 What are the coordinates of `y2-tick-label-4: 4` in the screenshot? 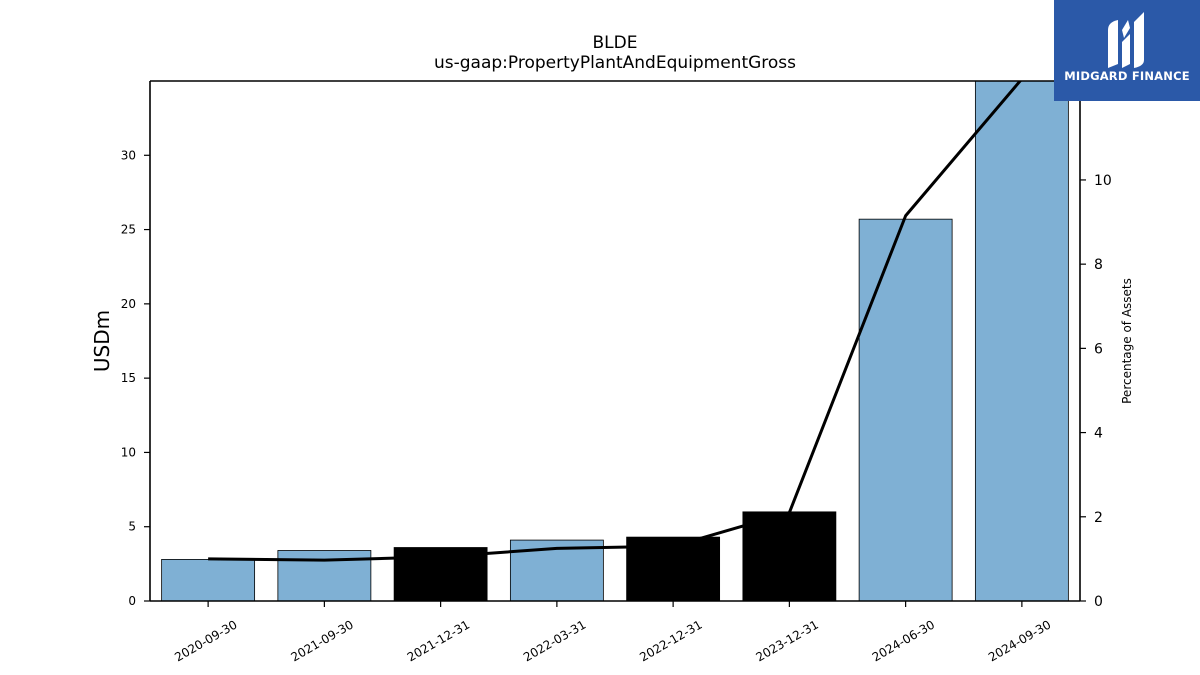 It's located at (1098, 434).